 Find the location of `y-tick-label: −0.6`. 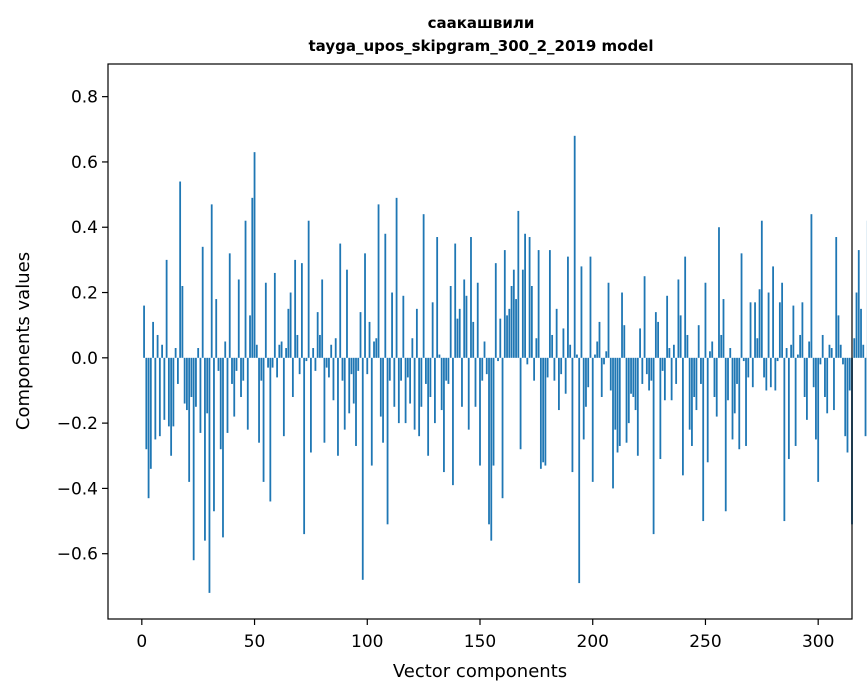

y-tick-label: −0.6 is located at coordinates (77, 555).